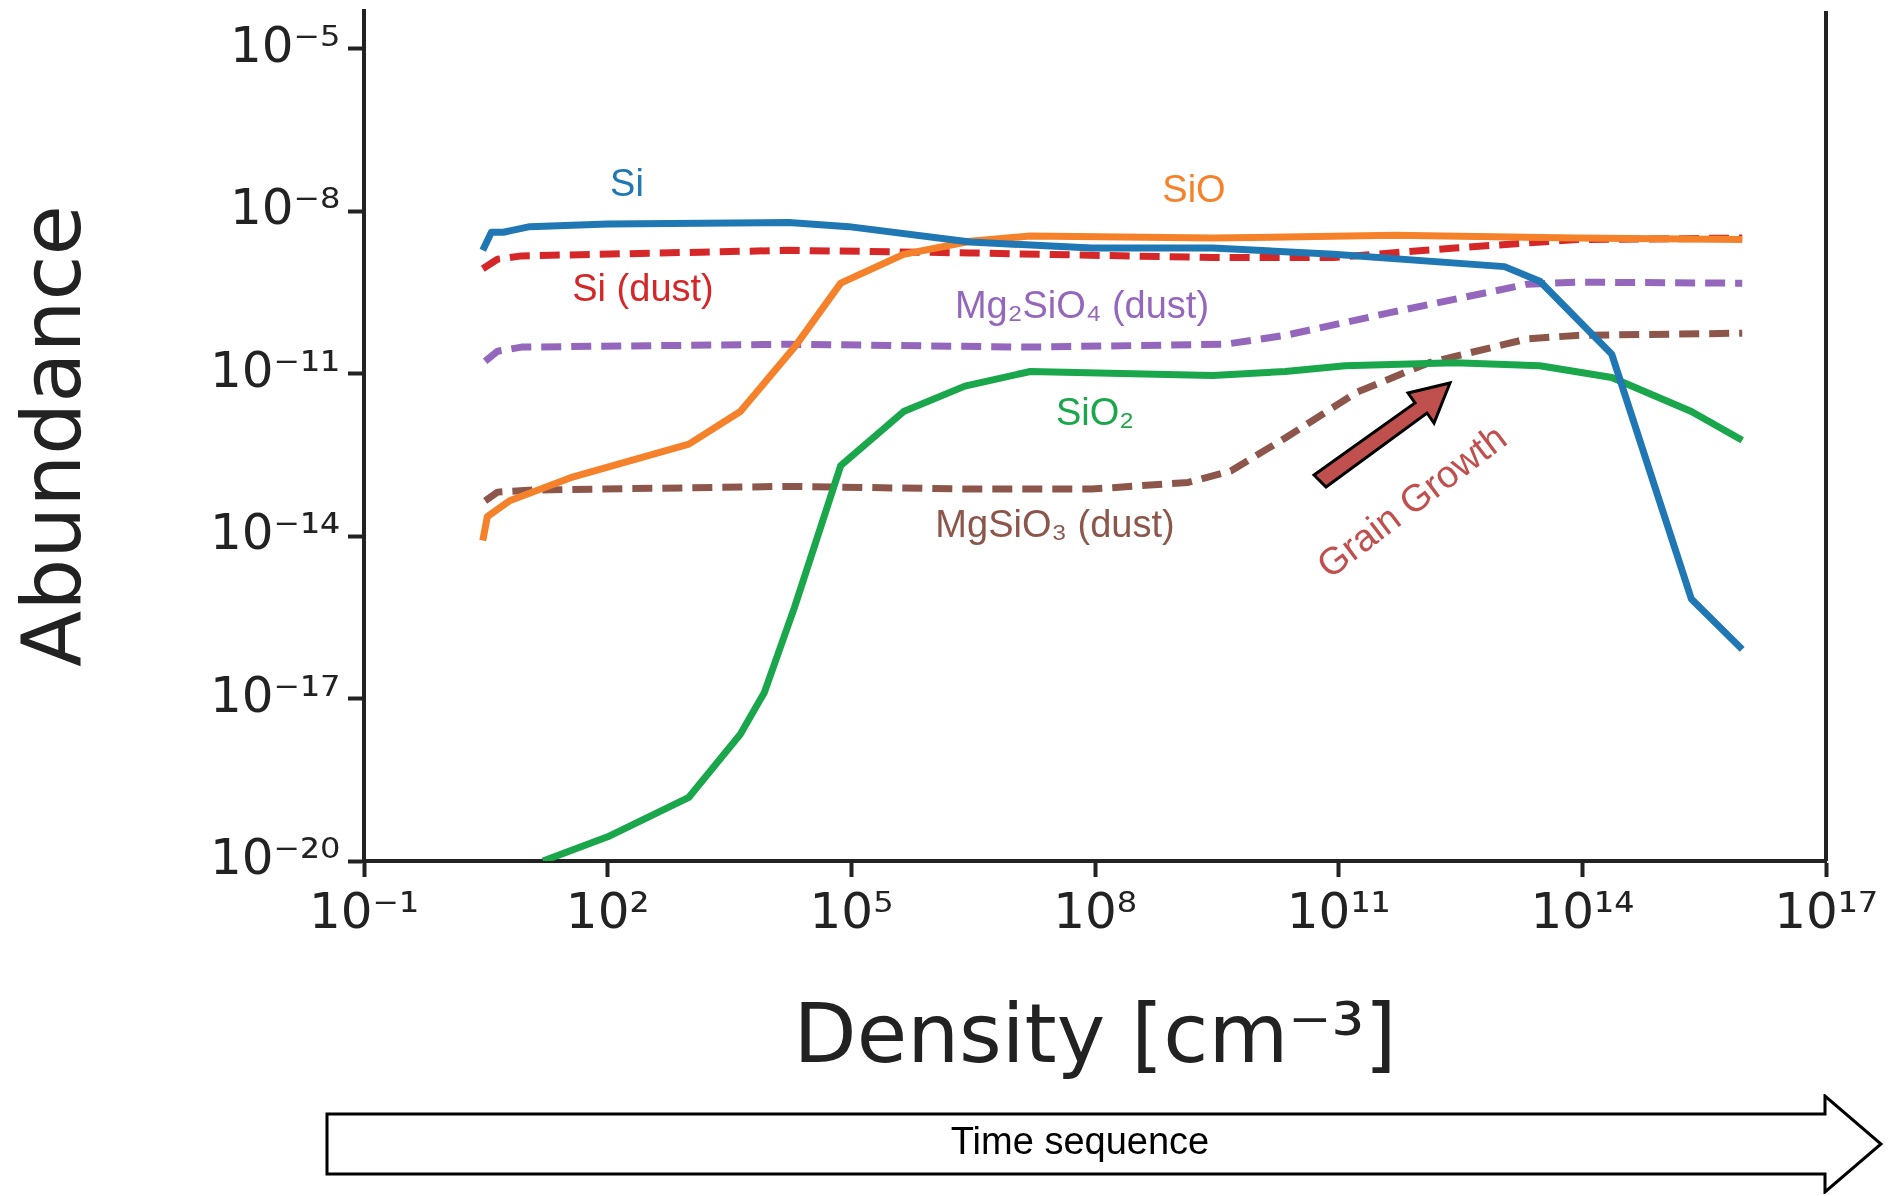 This screenshot has height=1196, width=1901. What do you see at coordinates (52, 436) in the screenshot?
I see `y-axis-title: Abundance` at bounding box center [52, 436].